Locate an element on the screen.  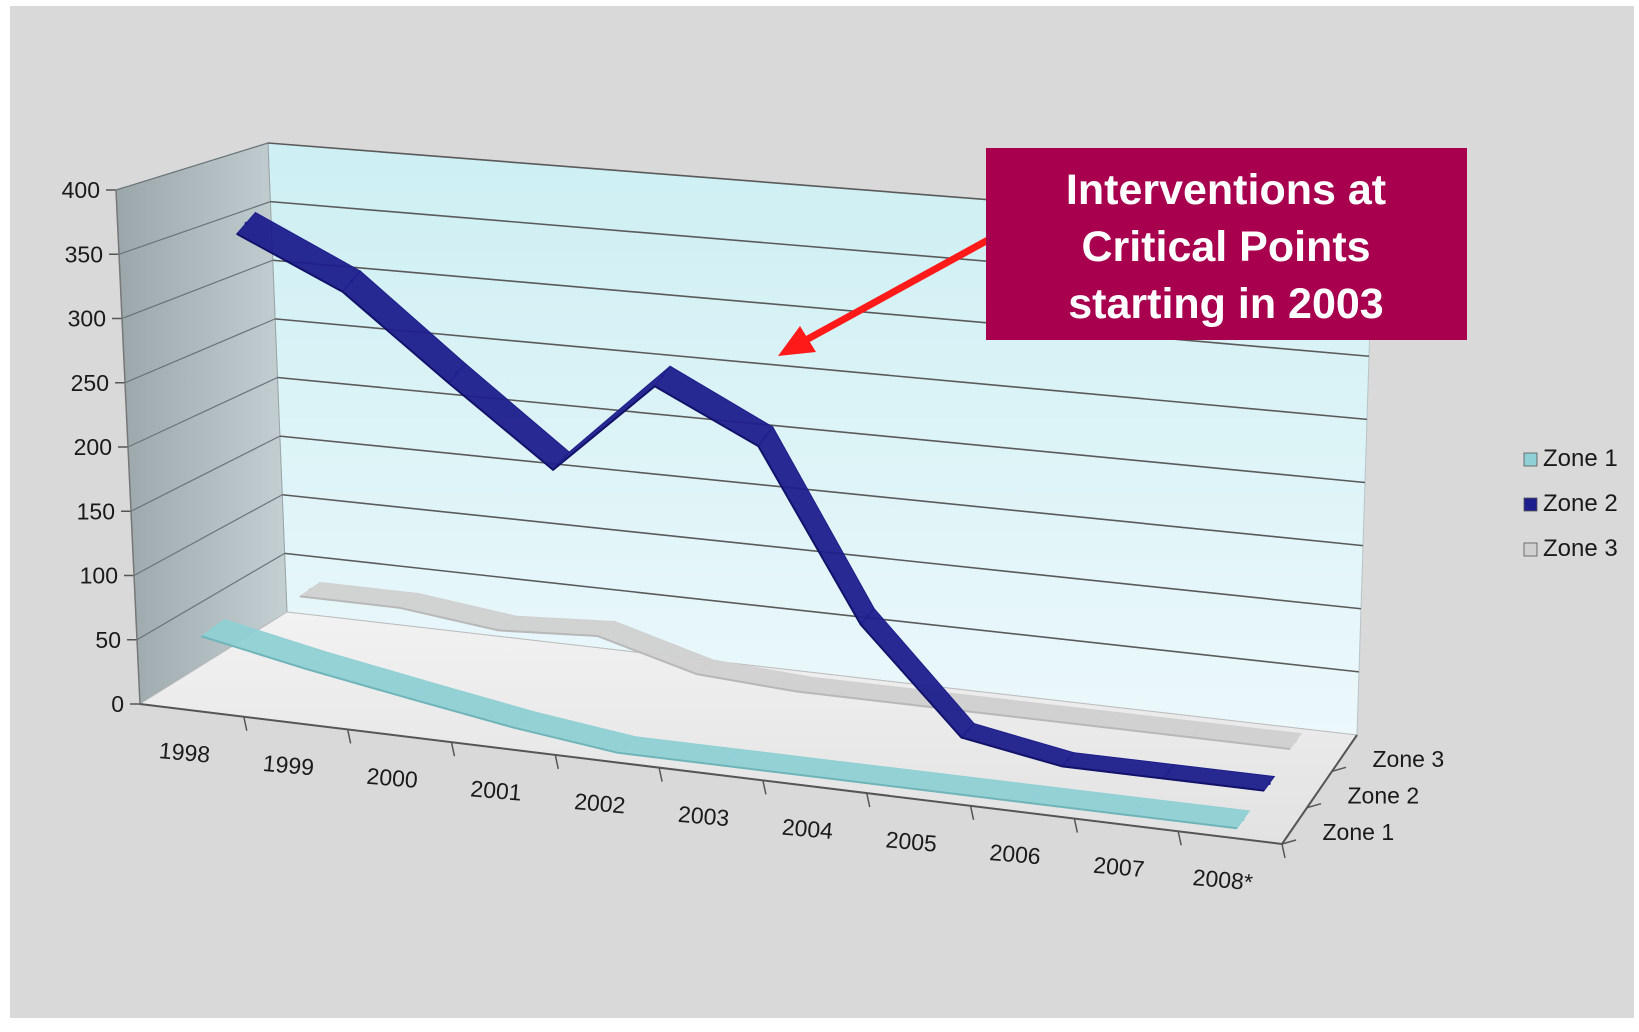
callout-arrow-shaft is located at coordinates (897, 290).